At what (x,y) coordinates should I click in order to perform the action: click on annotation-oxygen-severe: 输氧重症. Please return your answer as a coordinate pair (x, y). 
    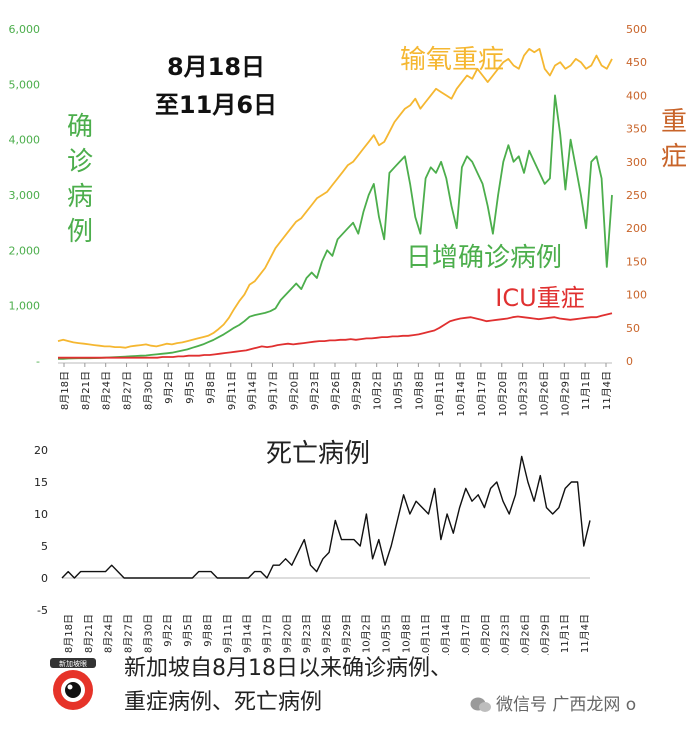
    Looking at the image, I should click on (452, 60).